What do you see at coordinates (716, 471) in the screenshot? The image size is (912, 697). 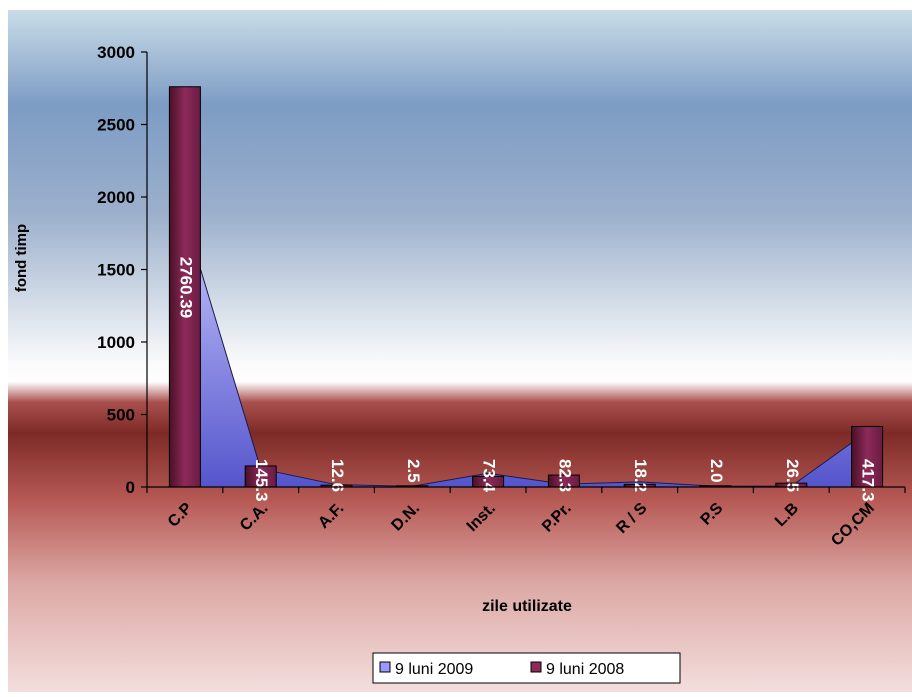 I see `bar-label-7: 2.0` at bounding box center [716, 471].